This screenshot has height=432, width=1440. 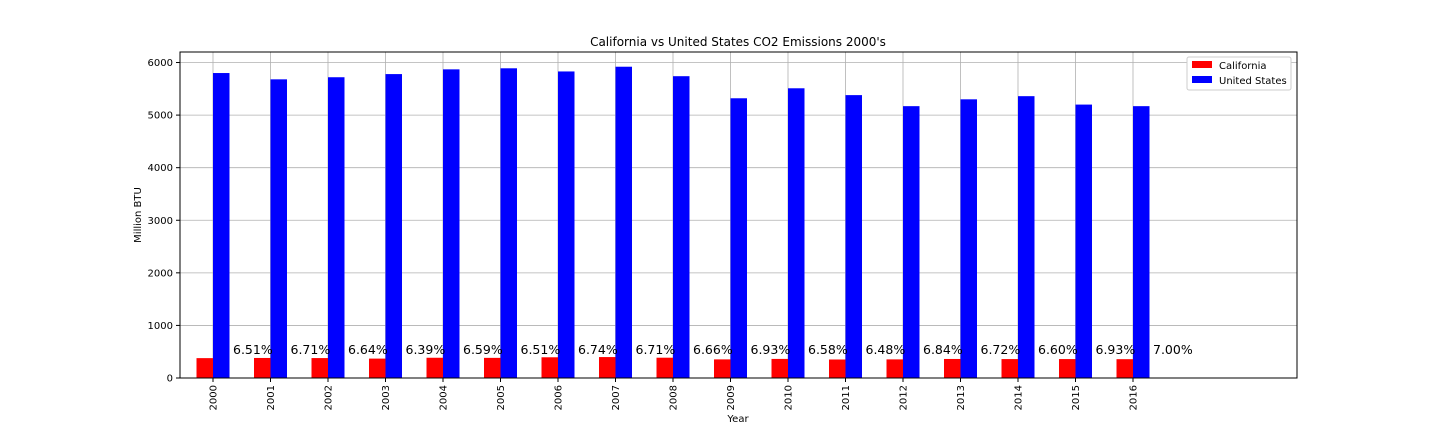 I want to click on percent-label: 6.58%, so click(x=828, y=349).